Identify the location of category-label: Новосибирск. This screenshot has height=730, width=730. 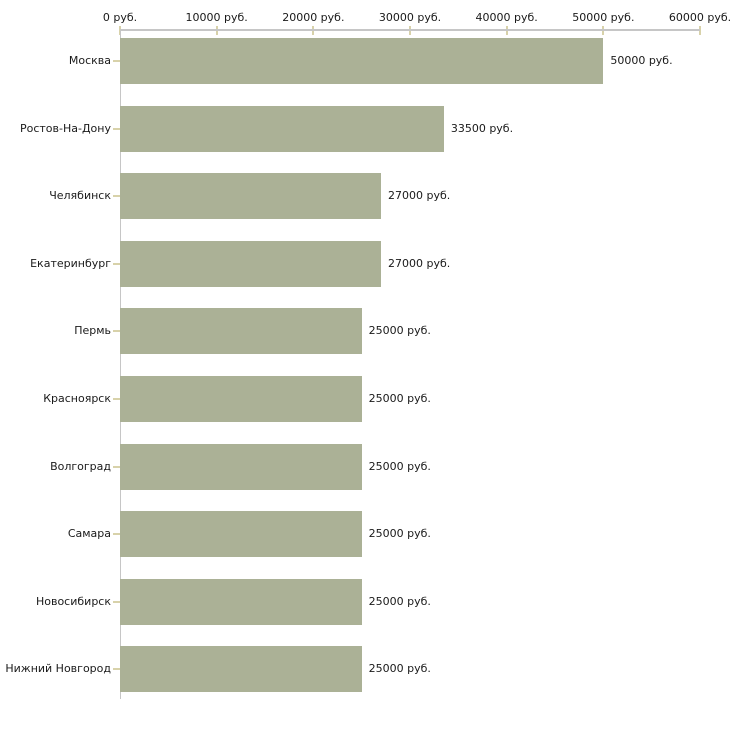
(73, 601).